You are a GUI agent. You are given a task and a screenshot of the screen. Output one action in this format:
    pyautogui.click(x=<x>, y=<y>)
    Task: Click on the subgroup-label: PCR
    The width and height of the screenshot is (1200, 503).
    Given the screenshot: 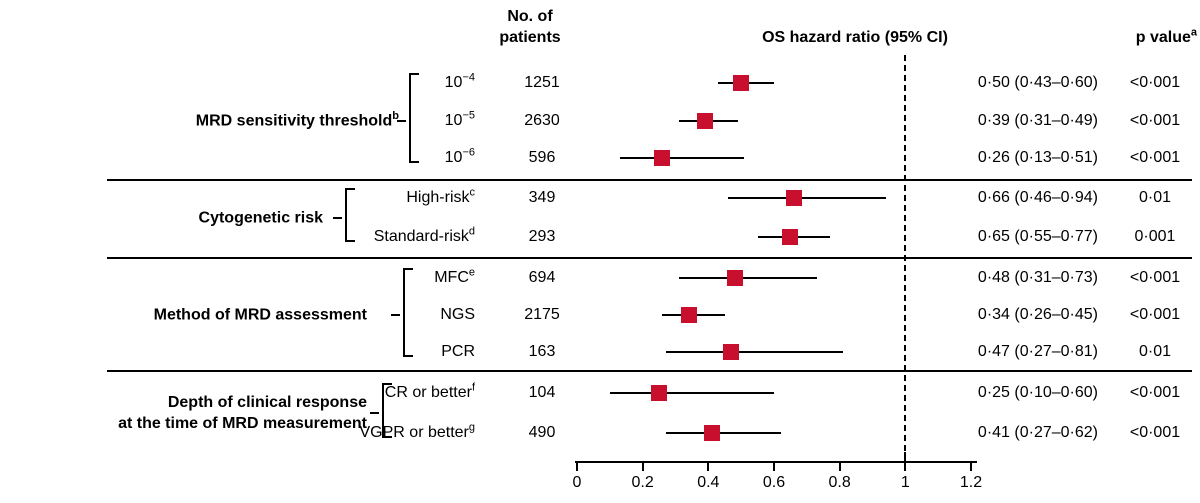 What is the action you would take?
    pyautogui.click(x=385, y=352)
    